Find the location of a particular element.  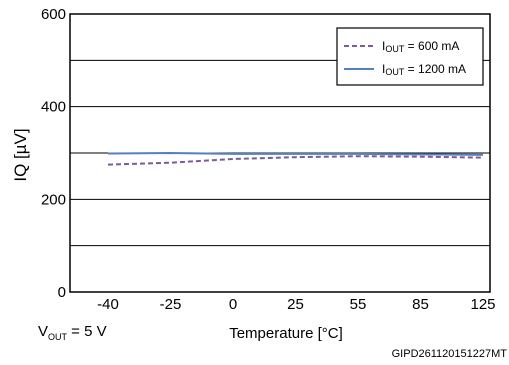

x-tick-label: 125 is located at coordinates (482, 304).